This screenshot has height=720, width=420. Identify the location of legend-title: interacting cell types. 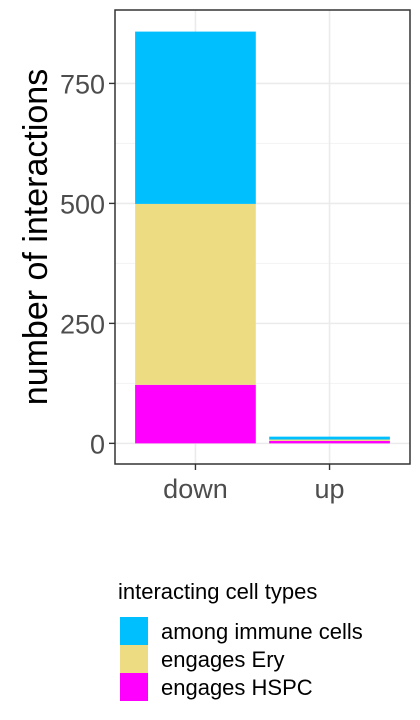
(217, 591).